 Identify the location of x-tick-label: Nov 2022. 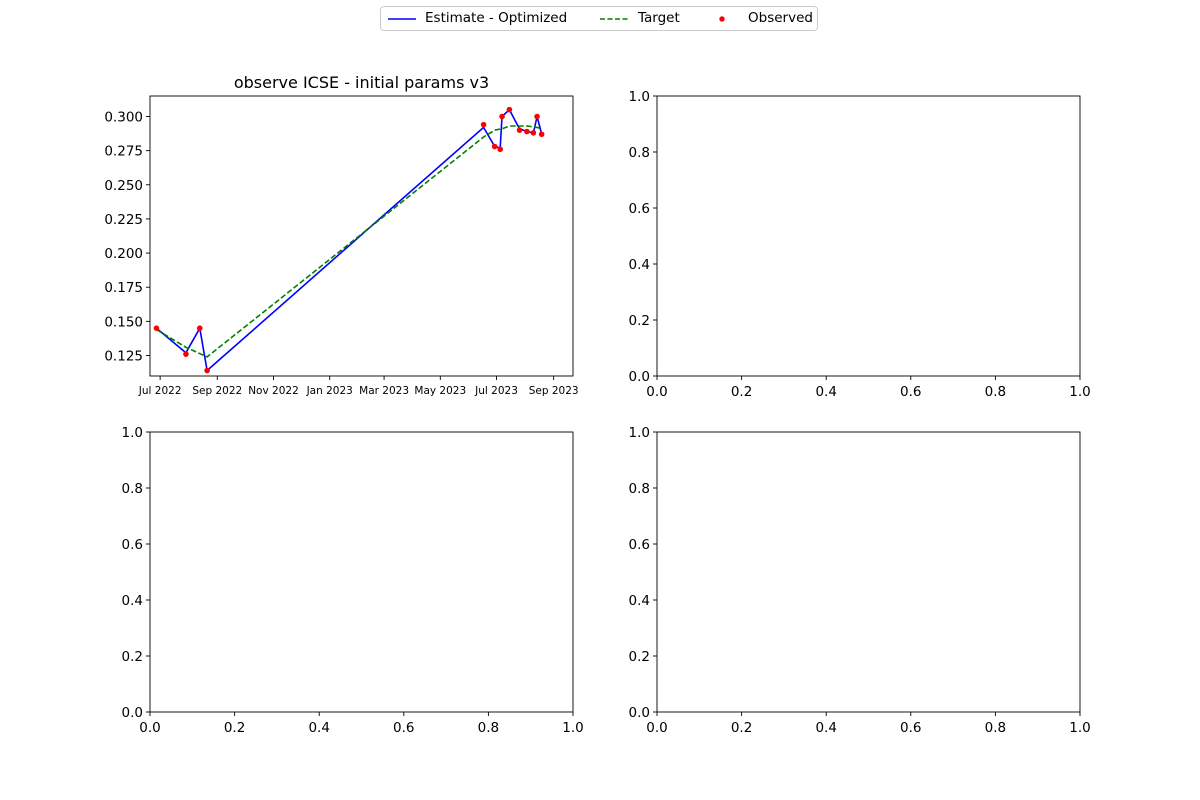
(273, 391).